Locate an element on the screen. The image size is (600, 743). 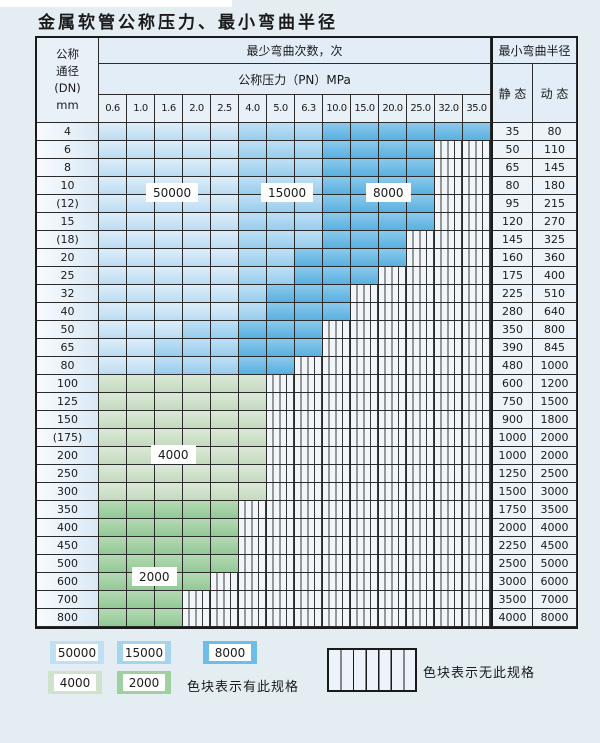
dynamic-value: 1000 is located at coordinates (555, 366).